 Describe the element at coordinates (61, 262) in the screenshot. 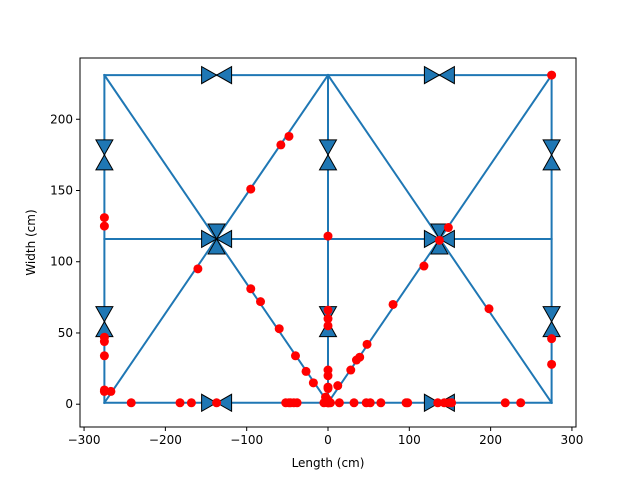

I see `y-tick-label: 100` at that location.